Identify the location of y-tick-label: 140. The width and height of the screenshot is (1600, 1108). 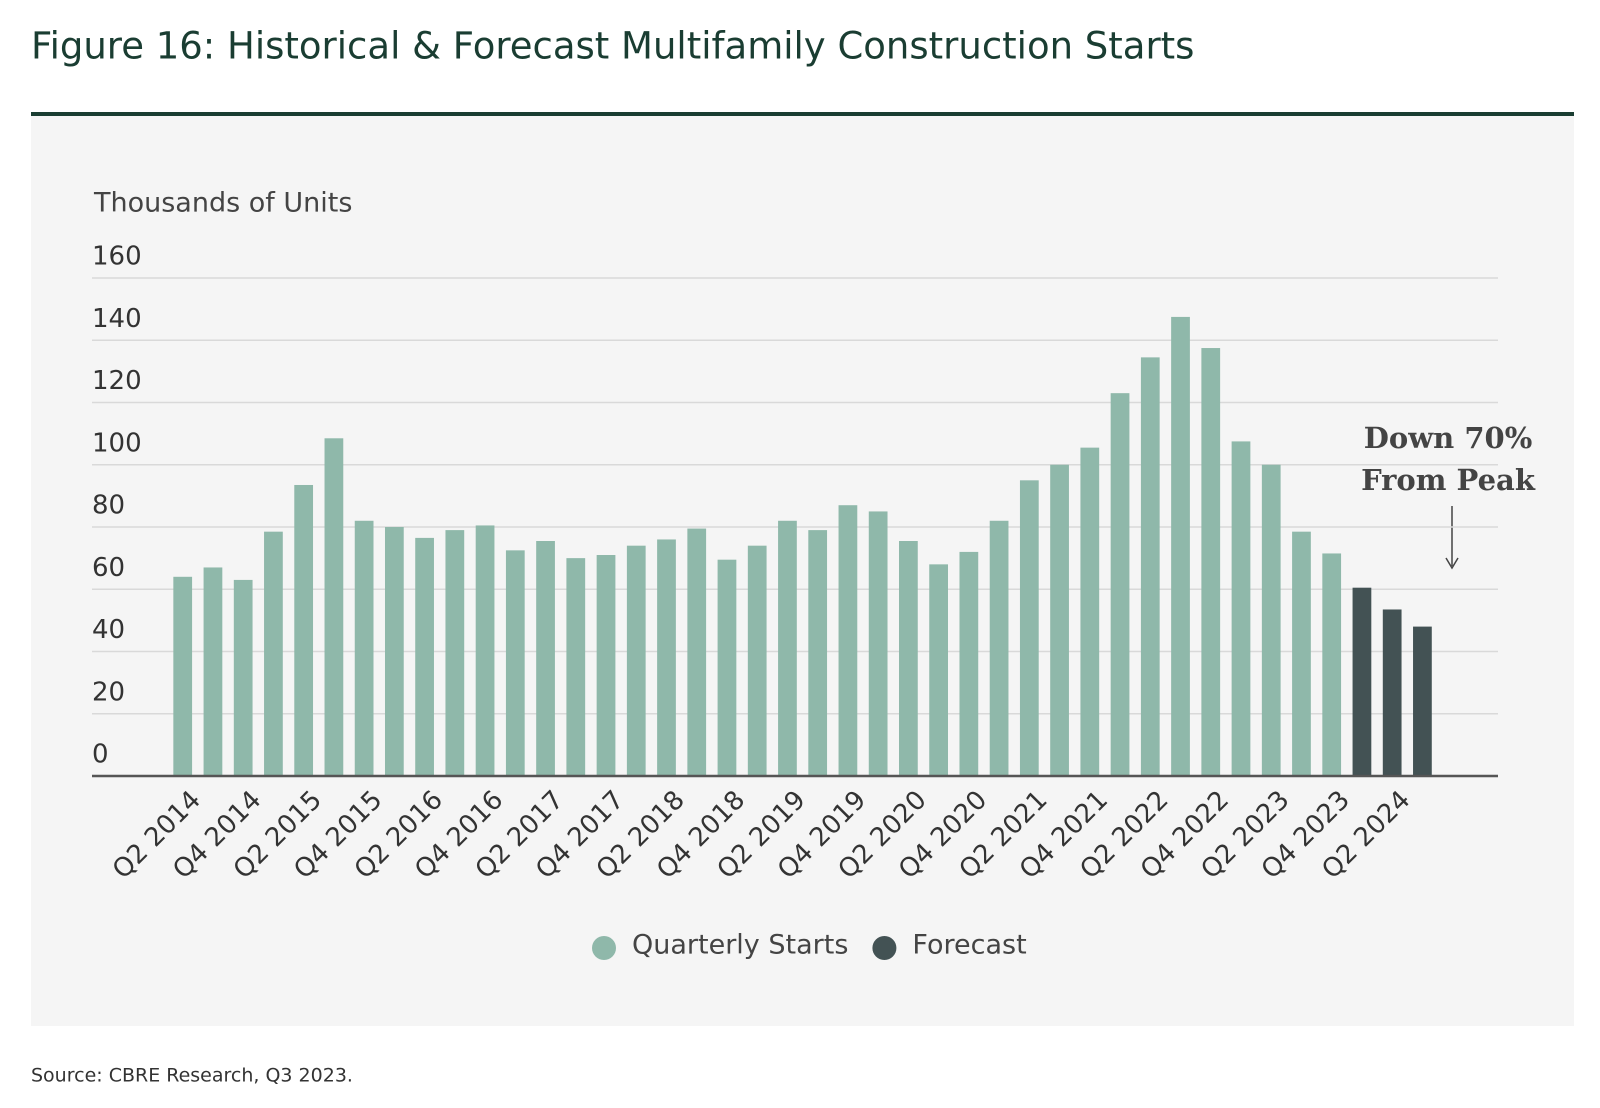
(117, 319).